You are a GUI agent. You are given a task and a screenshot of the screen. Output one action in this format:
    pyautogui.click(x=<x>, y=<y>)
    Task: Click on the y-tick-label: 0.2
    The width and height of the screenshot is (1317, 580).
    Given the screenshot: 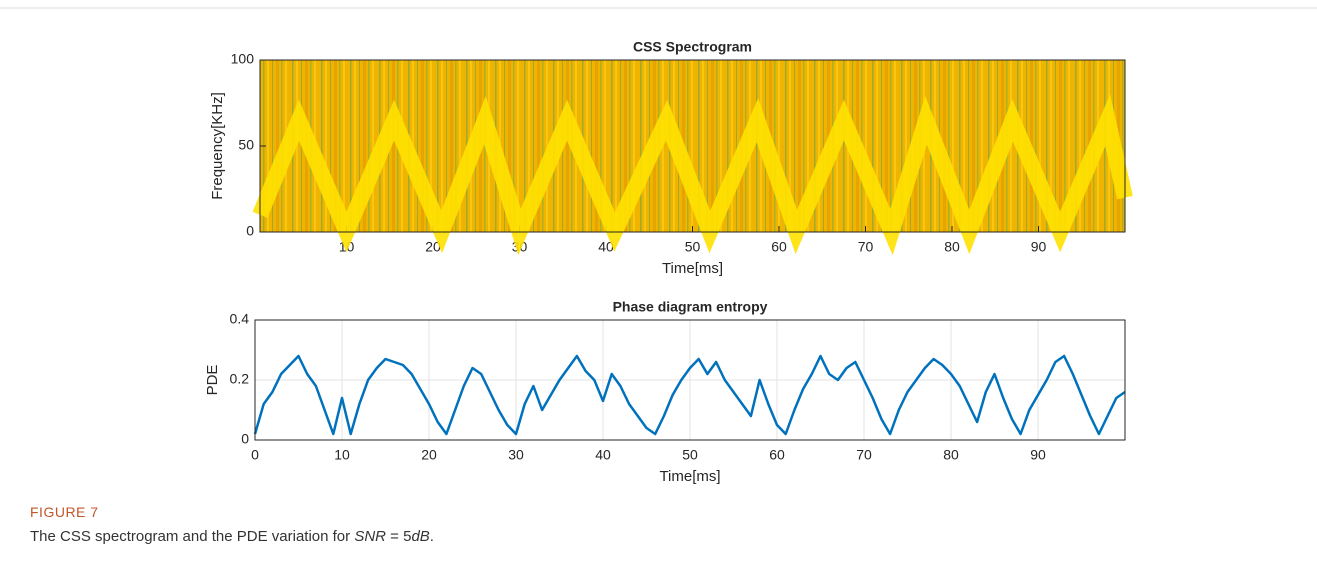 What is the action you would take?
    pyautogui.click(x=240, y=379)
    